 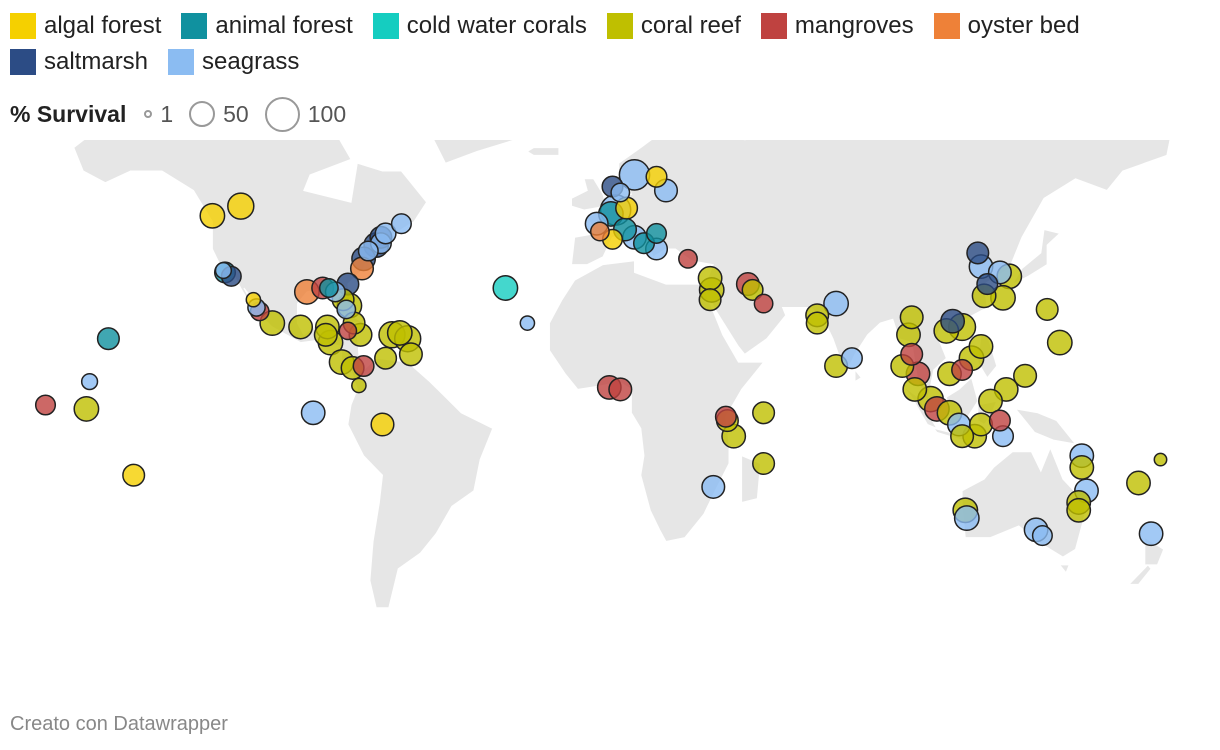 What do you see at coordinates (85, 26) in the screenshot?
I see `legend-item: algal forest` at bounding box center [85, 26].